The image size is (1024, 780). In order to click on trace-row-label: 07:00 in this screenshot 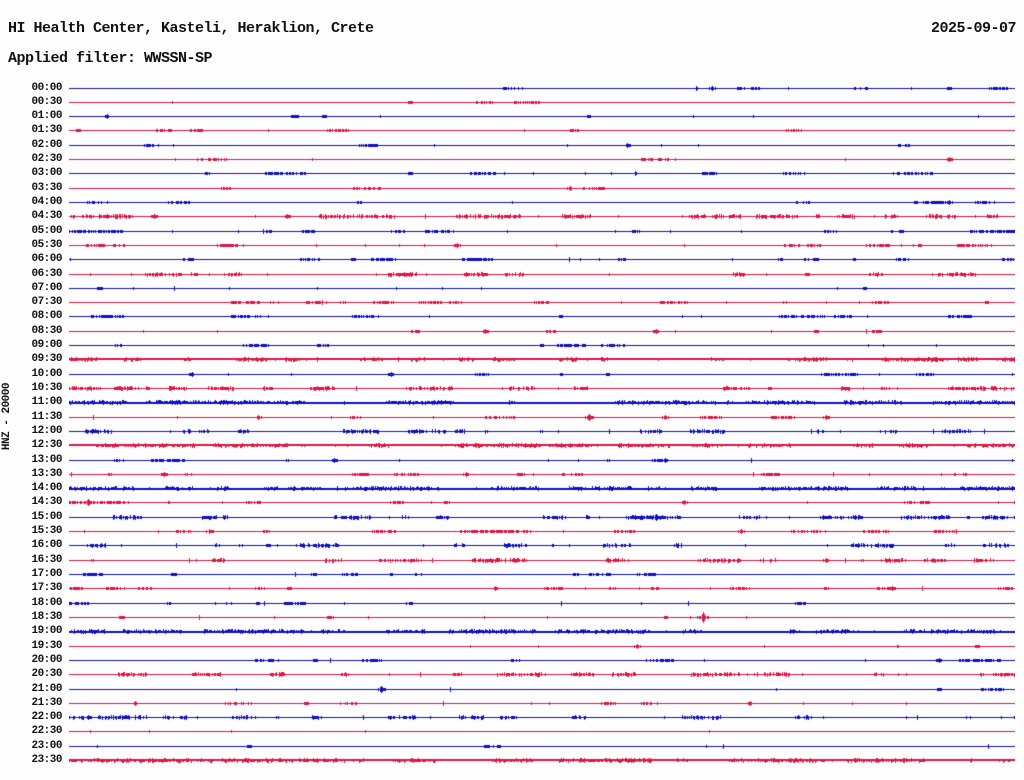, I will do `click(46, 288)`.